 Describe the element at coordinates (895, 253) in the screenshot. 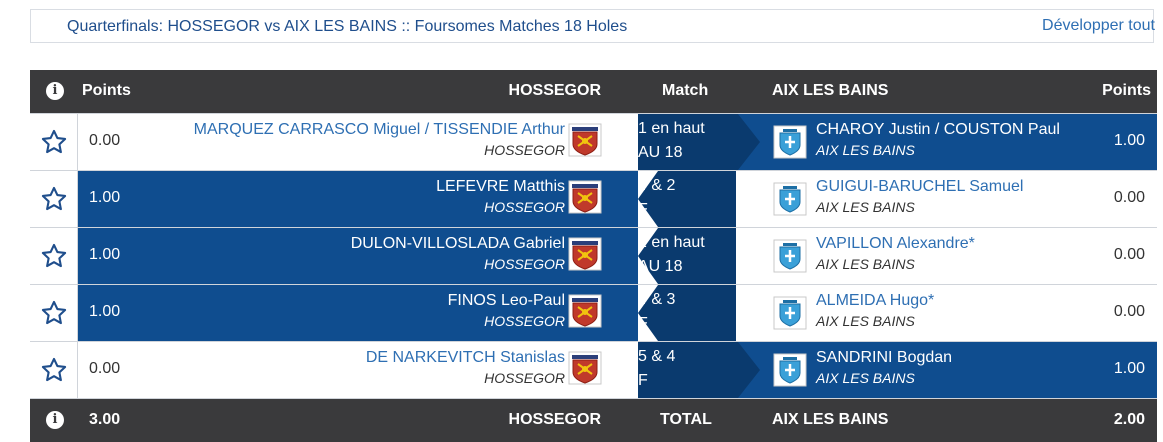

I see `right-player-block: VAPILLON Alexandre* AIX LES BAINS` at that location.